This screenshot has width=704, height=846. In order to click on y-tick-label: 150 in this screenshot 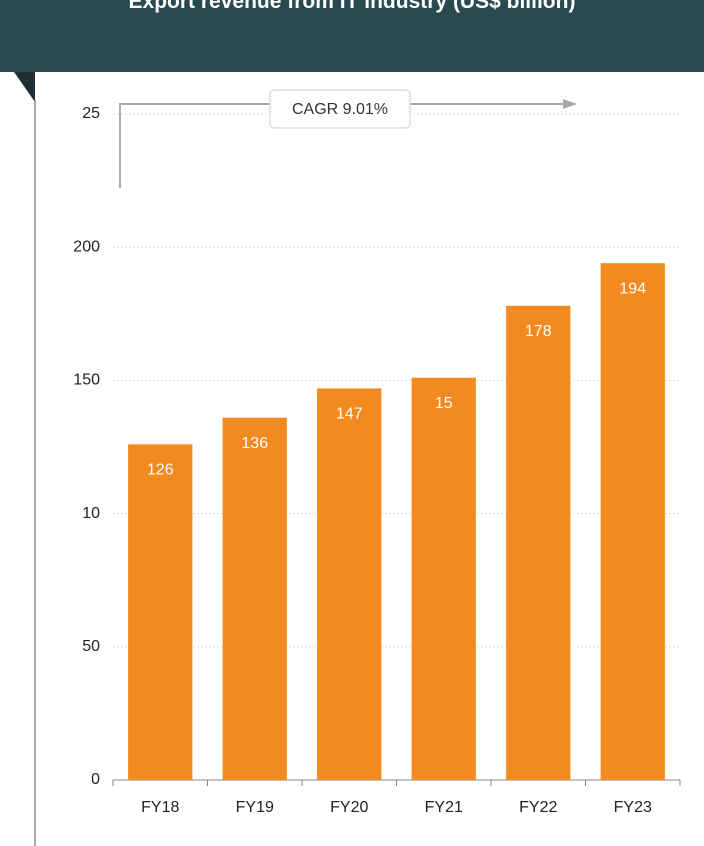, I will do `click(86, 380)`.